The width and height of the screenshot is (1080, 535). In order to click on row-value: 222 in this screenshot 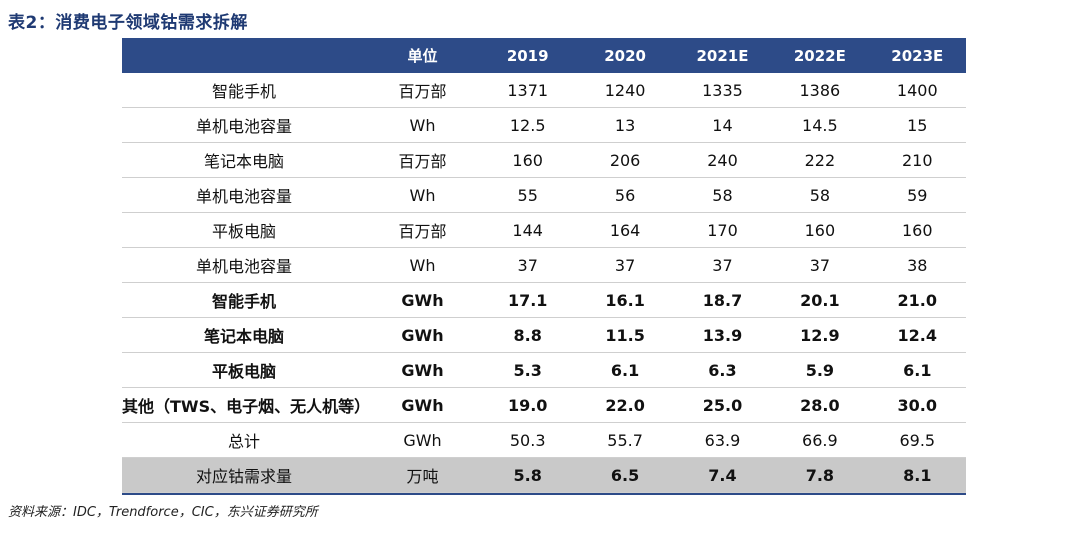, I will do `click(820, 160)`.